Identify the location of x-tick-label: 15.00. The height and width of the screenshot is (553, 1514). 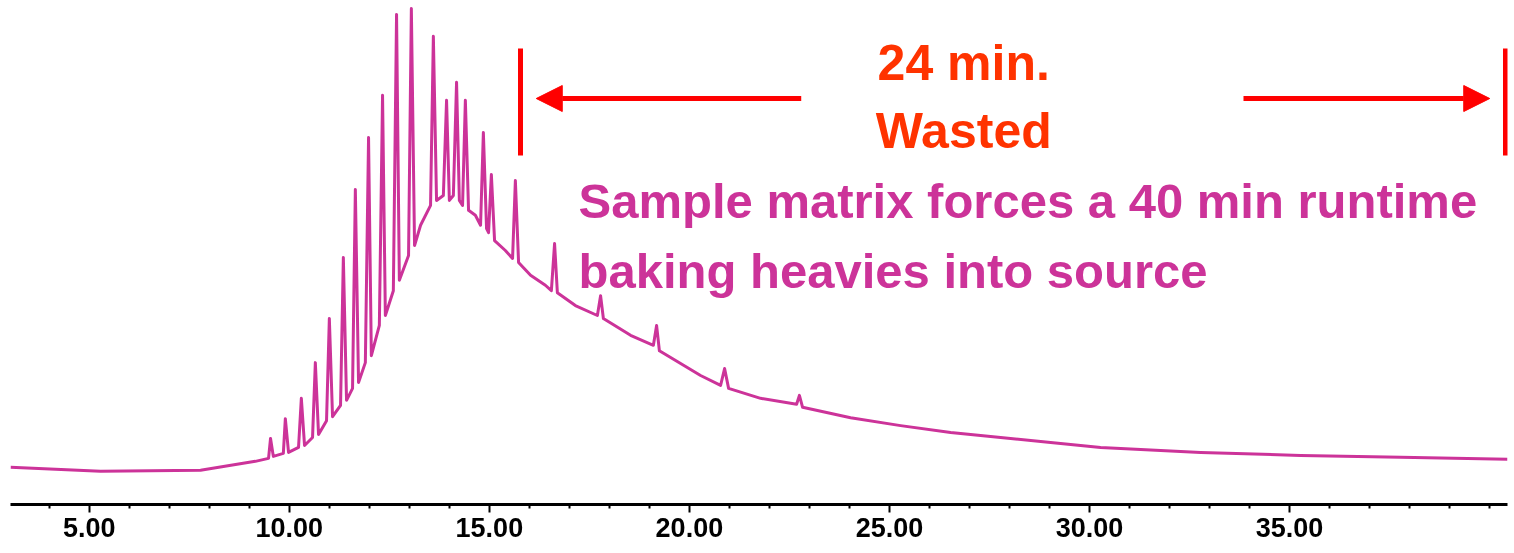
(489, 527).